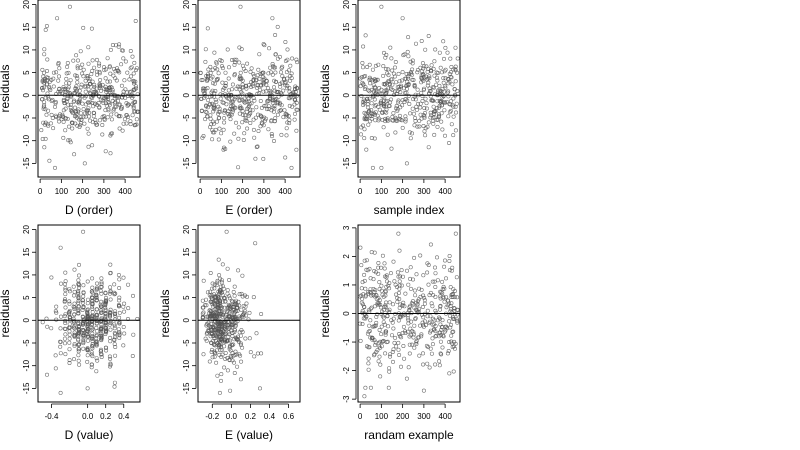  I want to click on x-tick-label: 300, so click(424, 416).